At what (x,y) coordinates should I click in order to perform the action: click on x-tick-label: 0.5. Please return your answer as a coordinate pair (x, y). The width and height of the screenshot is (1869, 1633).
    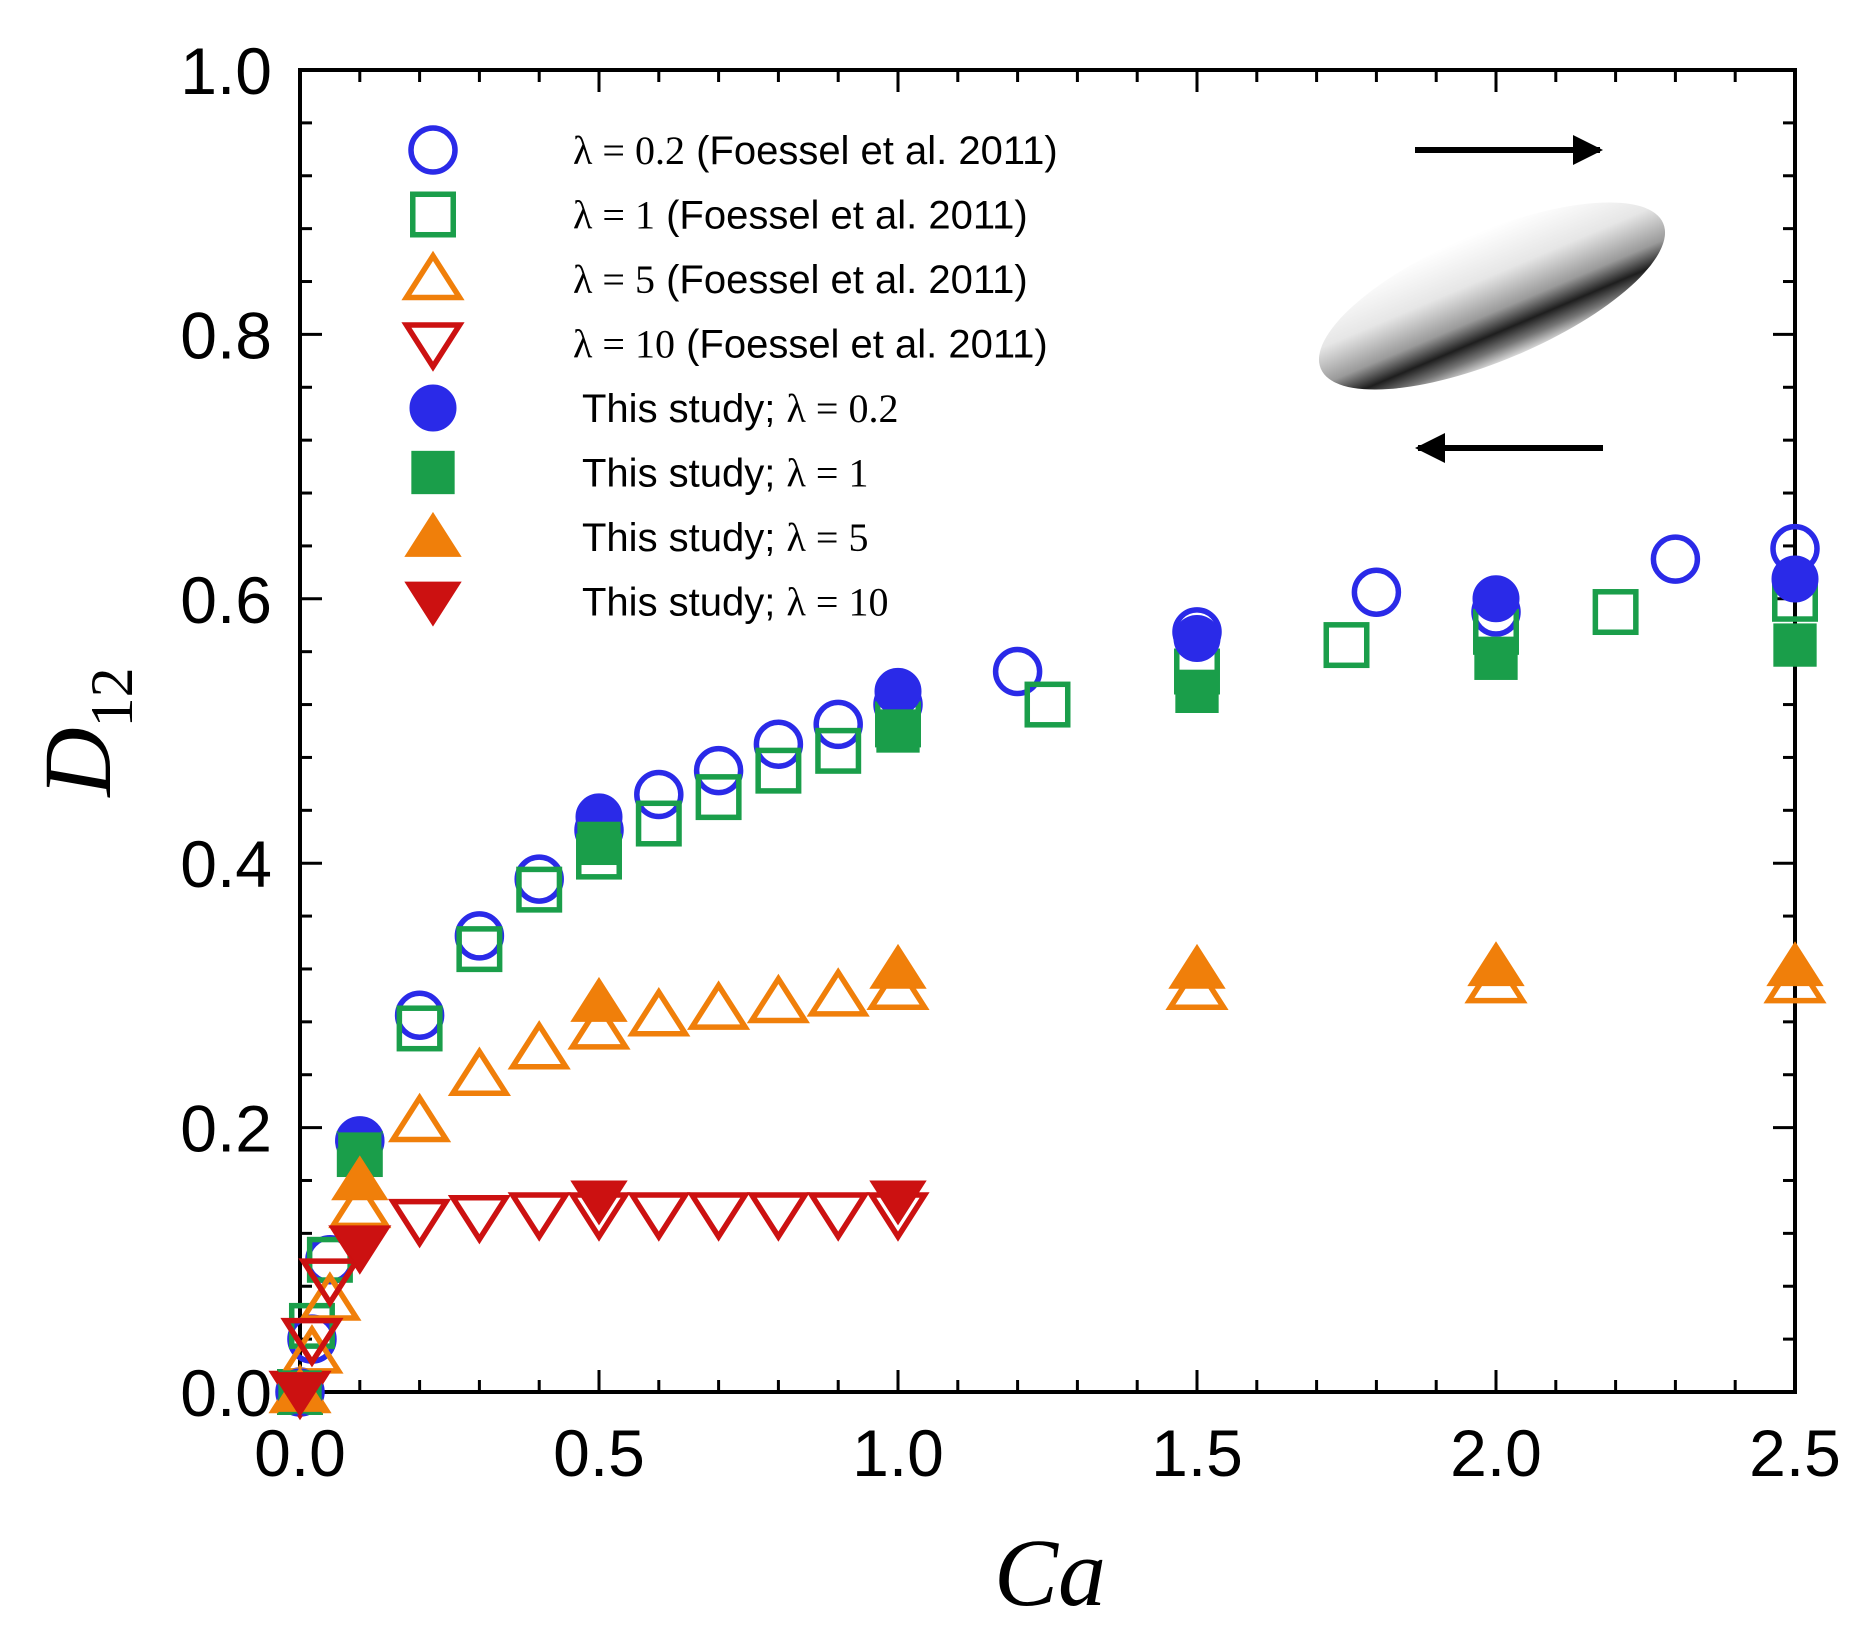
    Looking at the image, I should click on (599, 1453).